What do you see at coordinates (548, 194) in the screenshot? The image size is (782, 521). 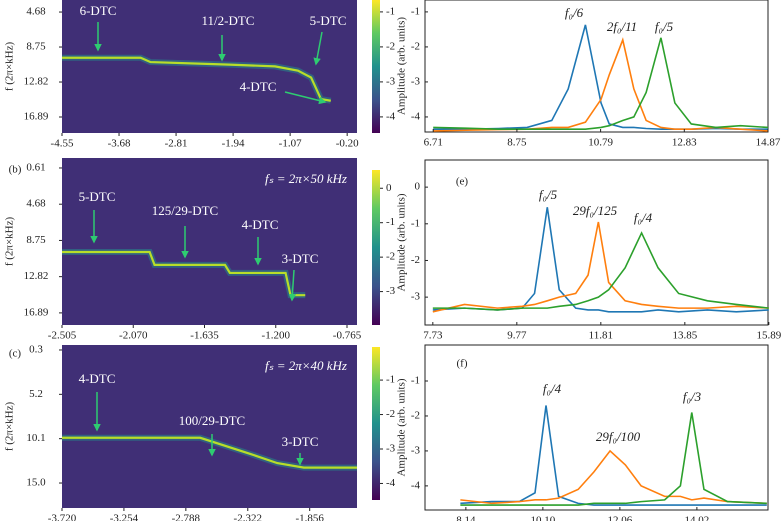 I see `annotation: f₀/5` at bounding box center [548, 194].